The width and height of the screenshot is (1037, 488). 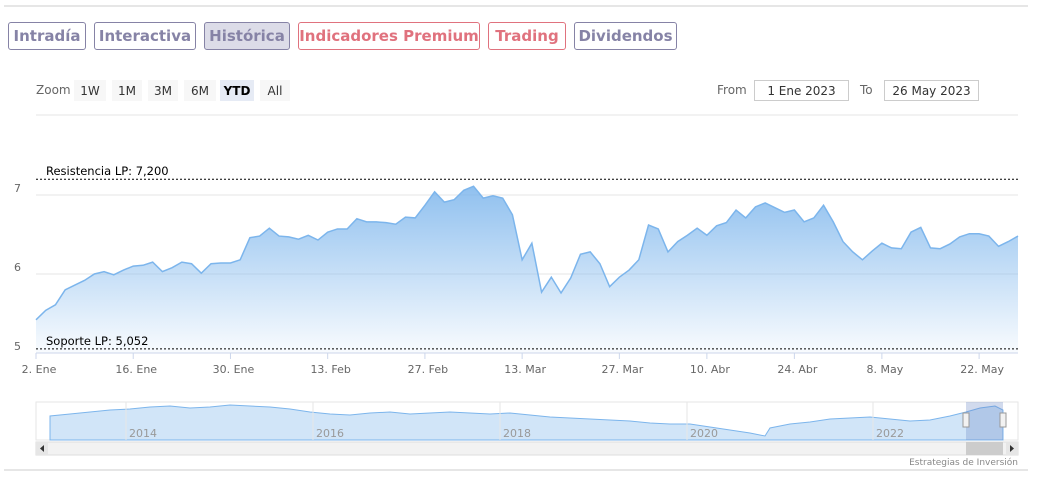 What do you see at coordinates (1012, 448) in the screenshot?
I see `arrow-right` at bounding box center [1012, 448].